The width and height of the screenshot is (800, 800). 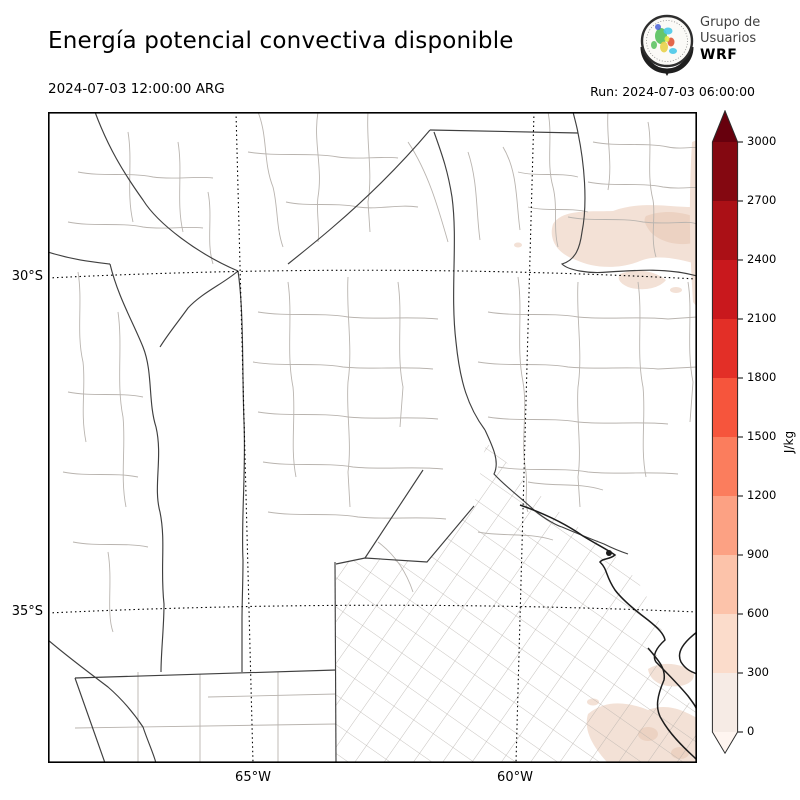 I want to click on colorbar-tick-label: 600, so click(x=758, y=613).